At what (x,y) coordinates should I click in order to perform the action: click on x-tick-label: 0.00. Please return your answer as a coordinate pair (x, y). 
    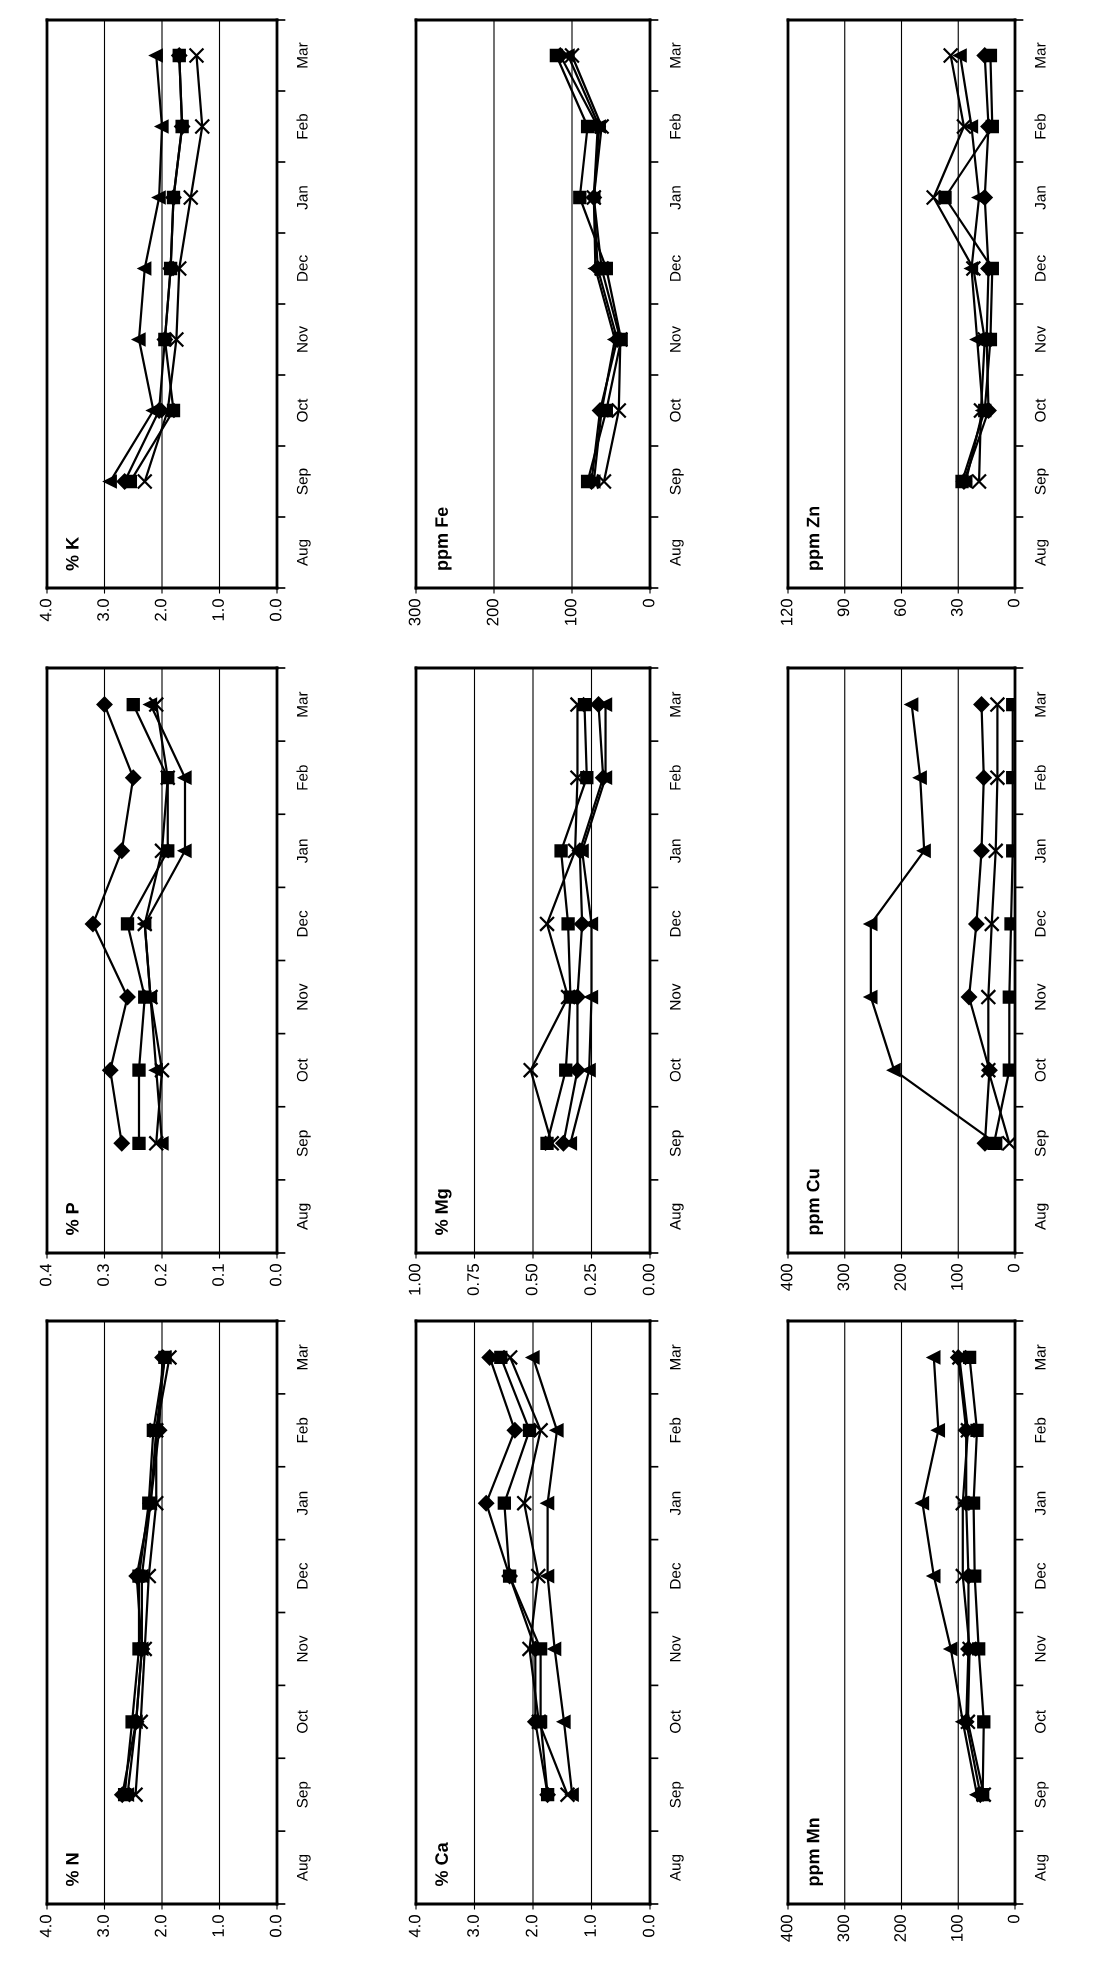
    Looking at the image, I should click on (648, 1280).